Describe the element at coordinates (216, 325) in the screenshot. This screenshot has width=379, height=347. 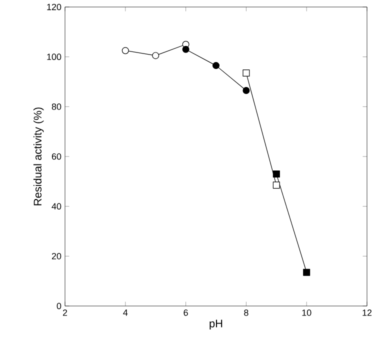
I see `x-axis-title: pH` at that location.